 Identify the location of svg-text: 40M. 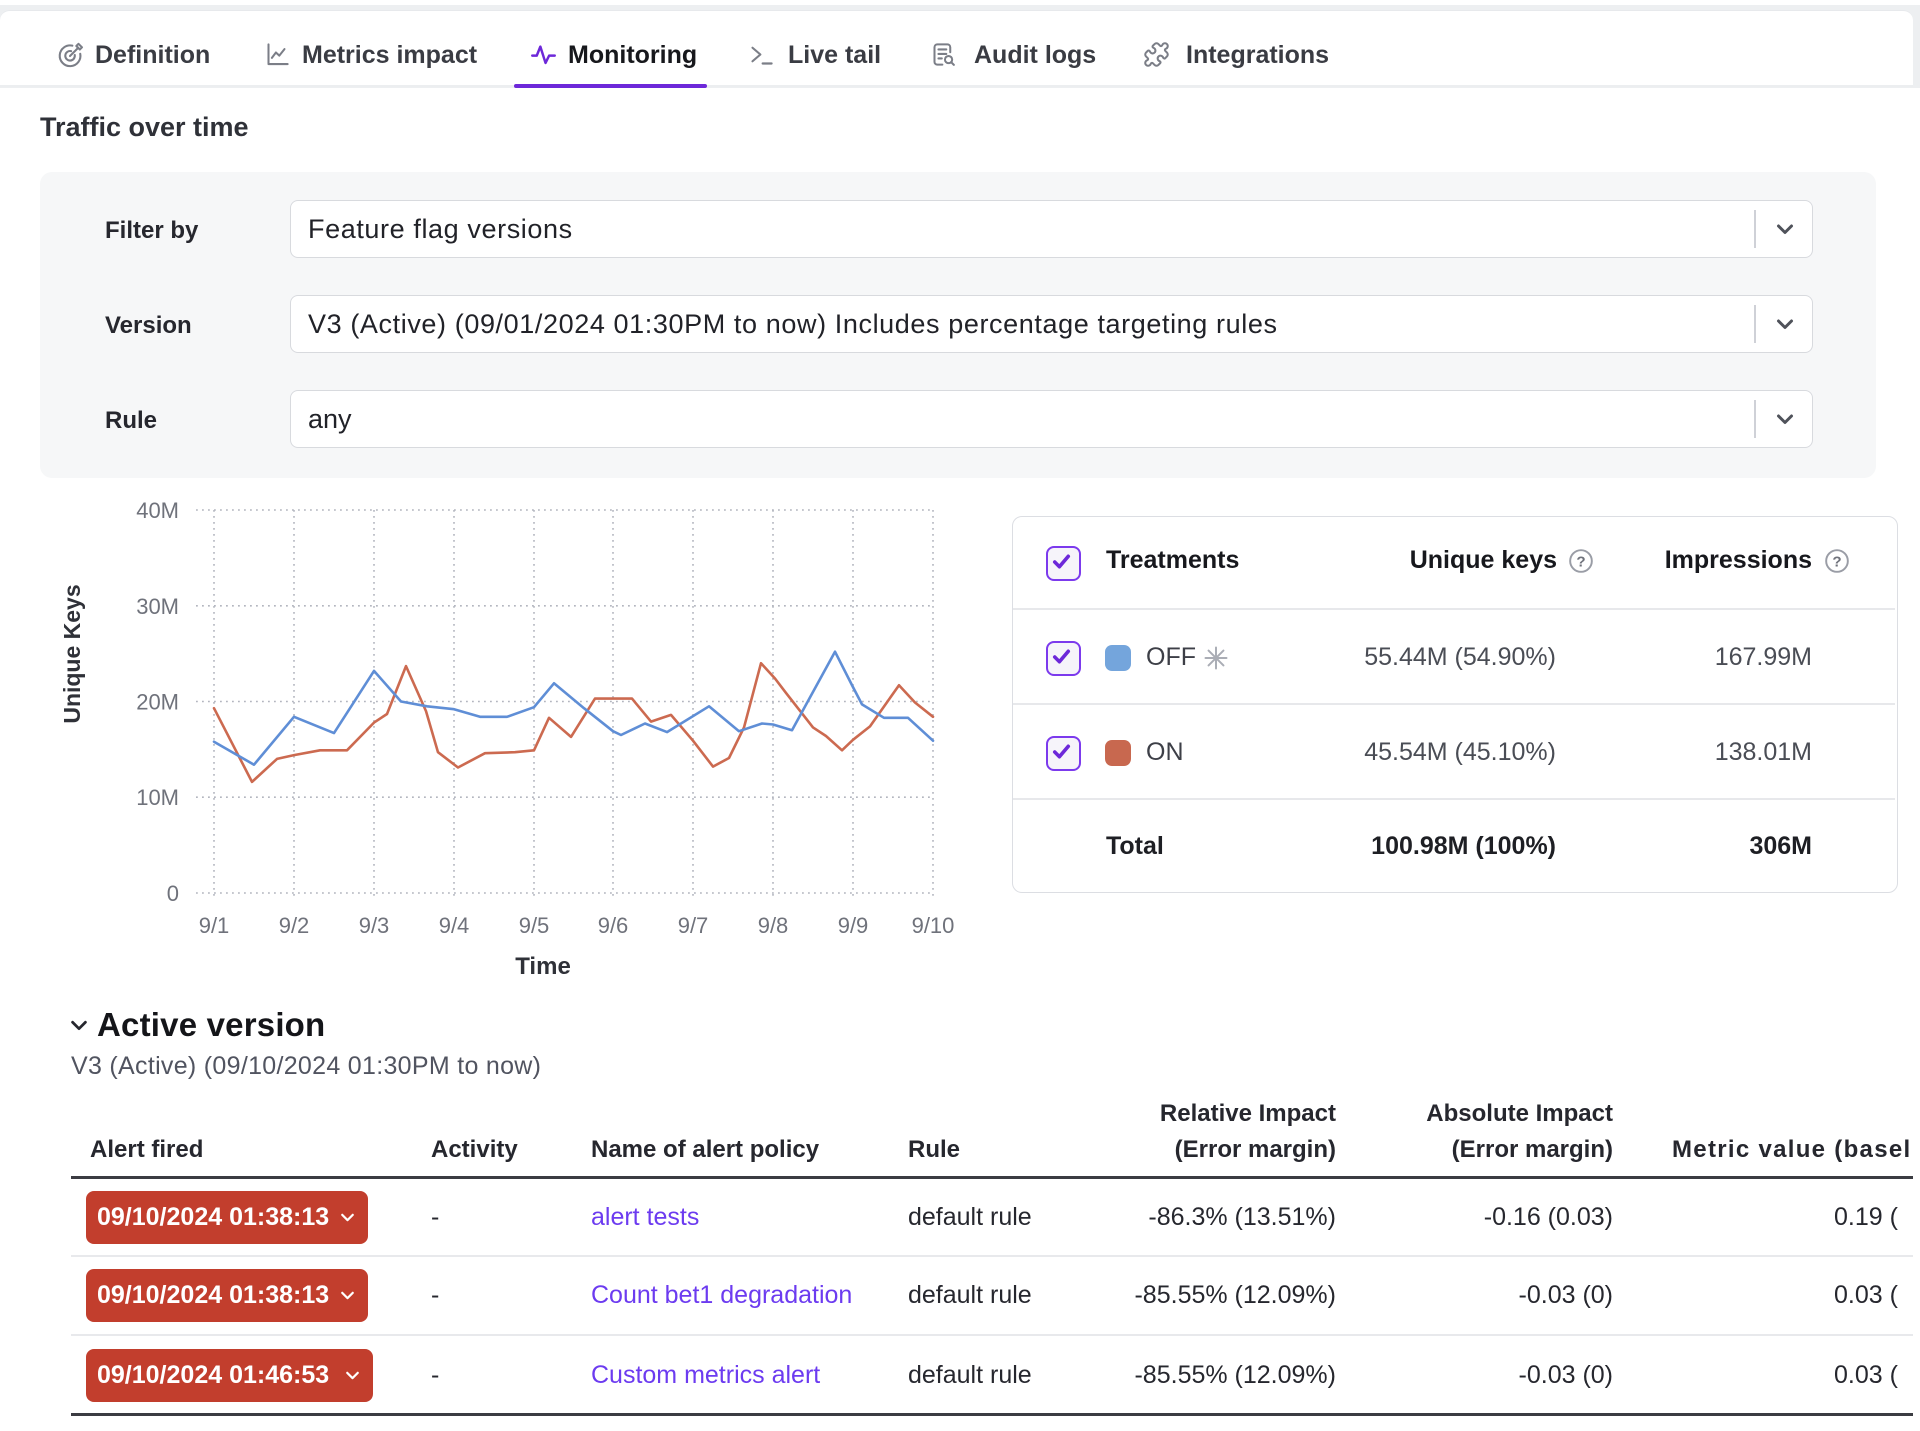
(157, 510).